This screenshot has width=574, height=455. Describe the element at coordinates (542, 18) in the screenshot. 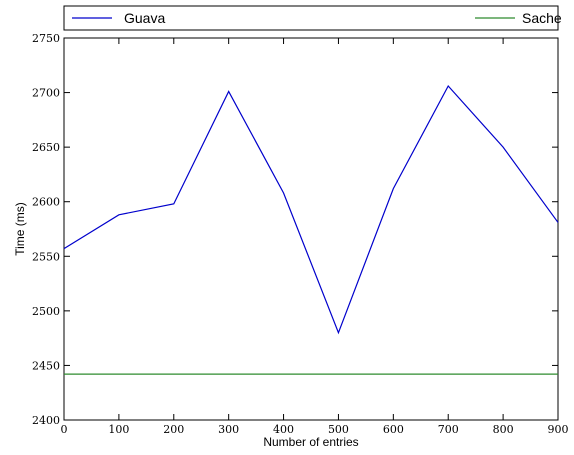

I see `legend-label-sache: Sache` at that location.